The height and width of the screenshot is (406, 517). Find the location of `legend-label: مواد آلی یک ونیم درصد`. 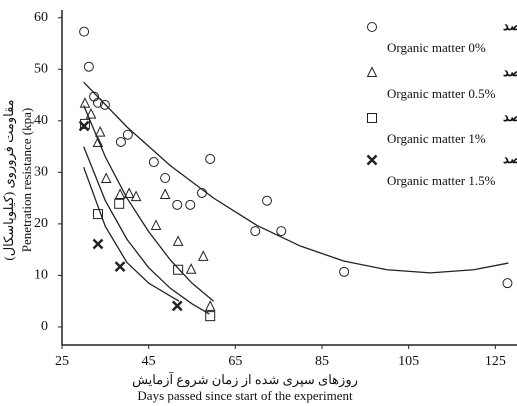

legend-label: مواد آلی یک ونیم درصد is located at coordinates (510, 158).